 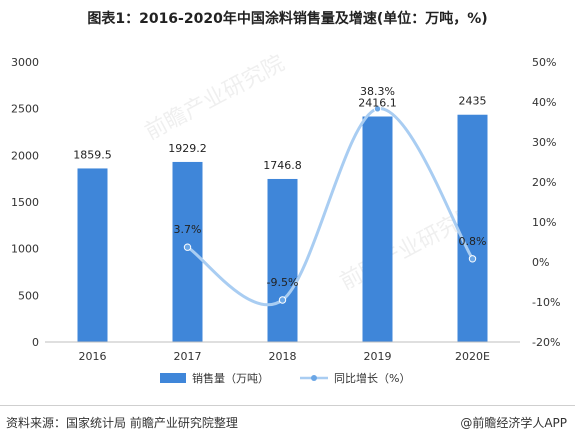 I want to click on growth-point-2020E, so click(x=472, y=259).